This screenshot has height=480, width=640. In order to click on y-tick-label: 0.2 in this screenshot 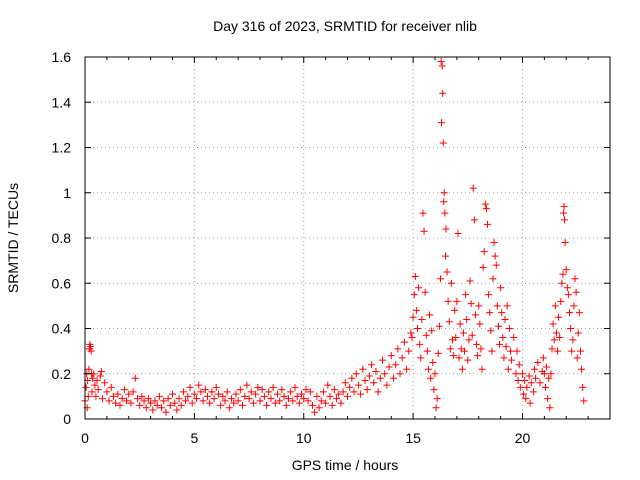, I will do `click(62, 374)`.